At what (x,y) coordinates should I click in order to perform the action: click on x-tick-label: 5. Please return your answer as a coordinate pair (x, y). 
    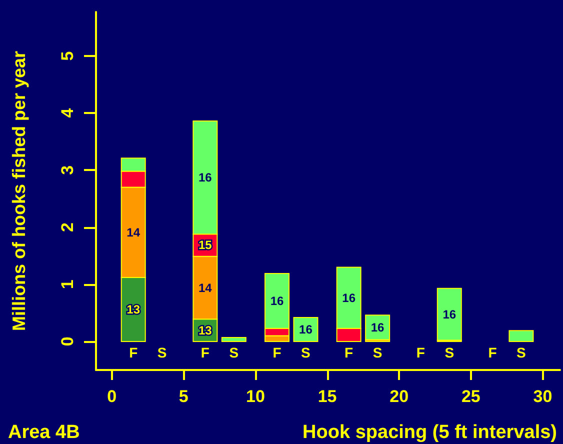
    Looking at the image, I should click on (183, 396).